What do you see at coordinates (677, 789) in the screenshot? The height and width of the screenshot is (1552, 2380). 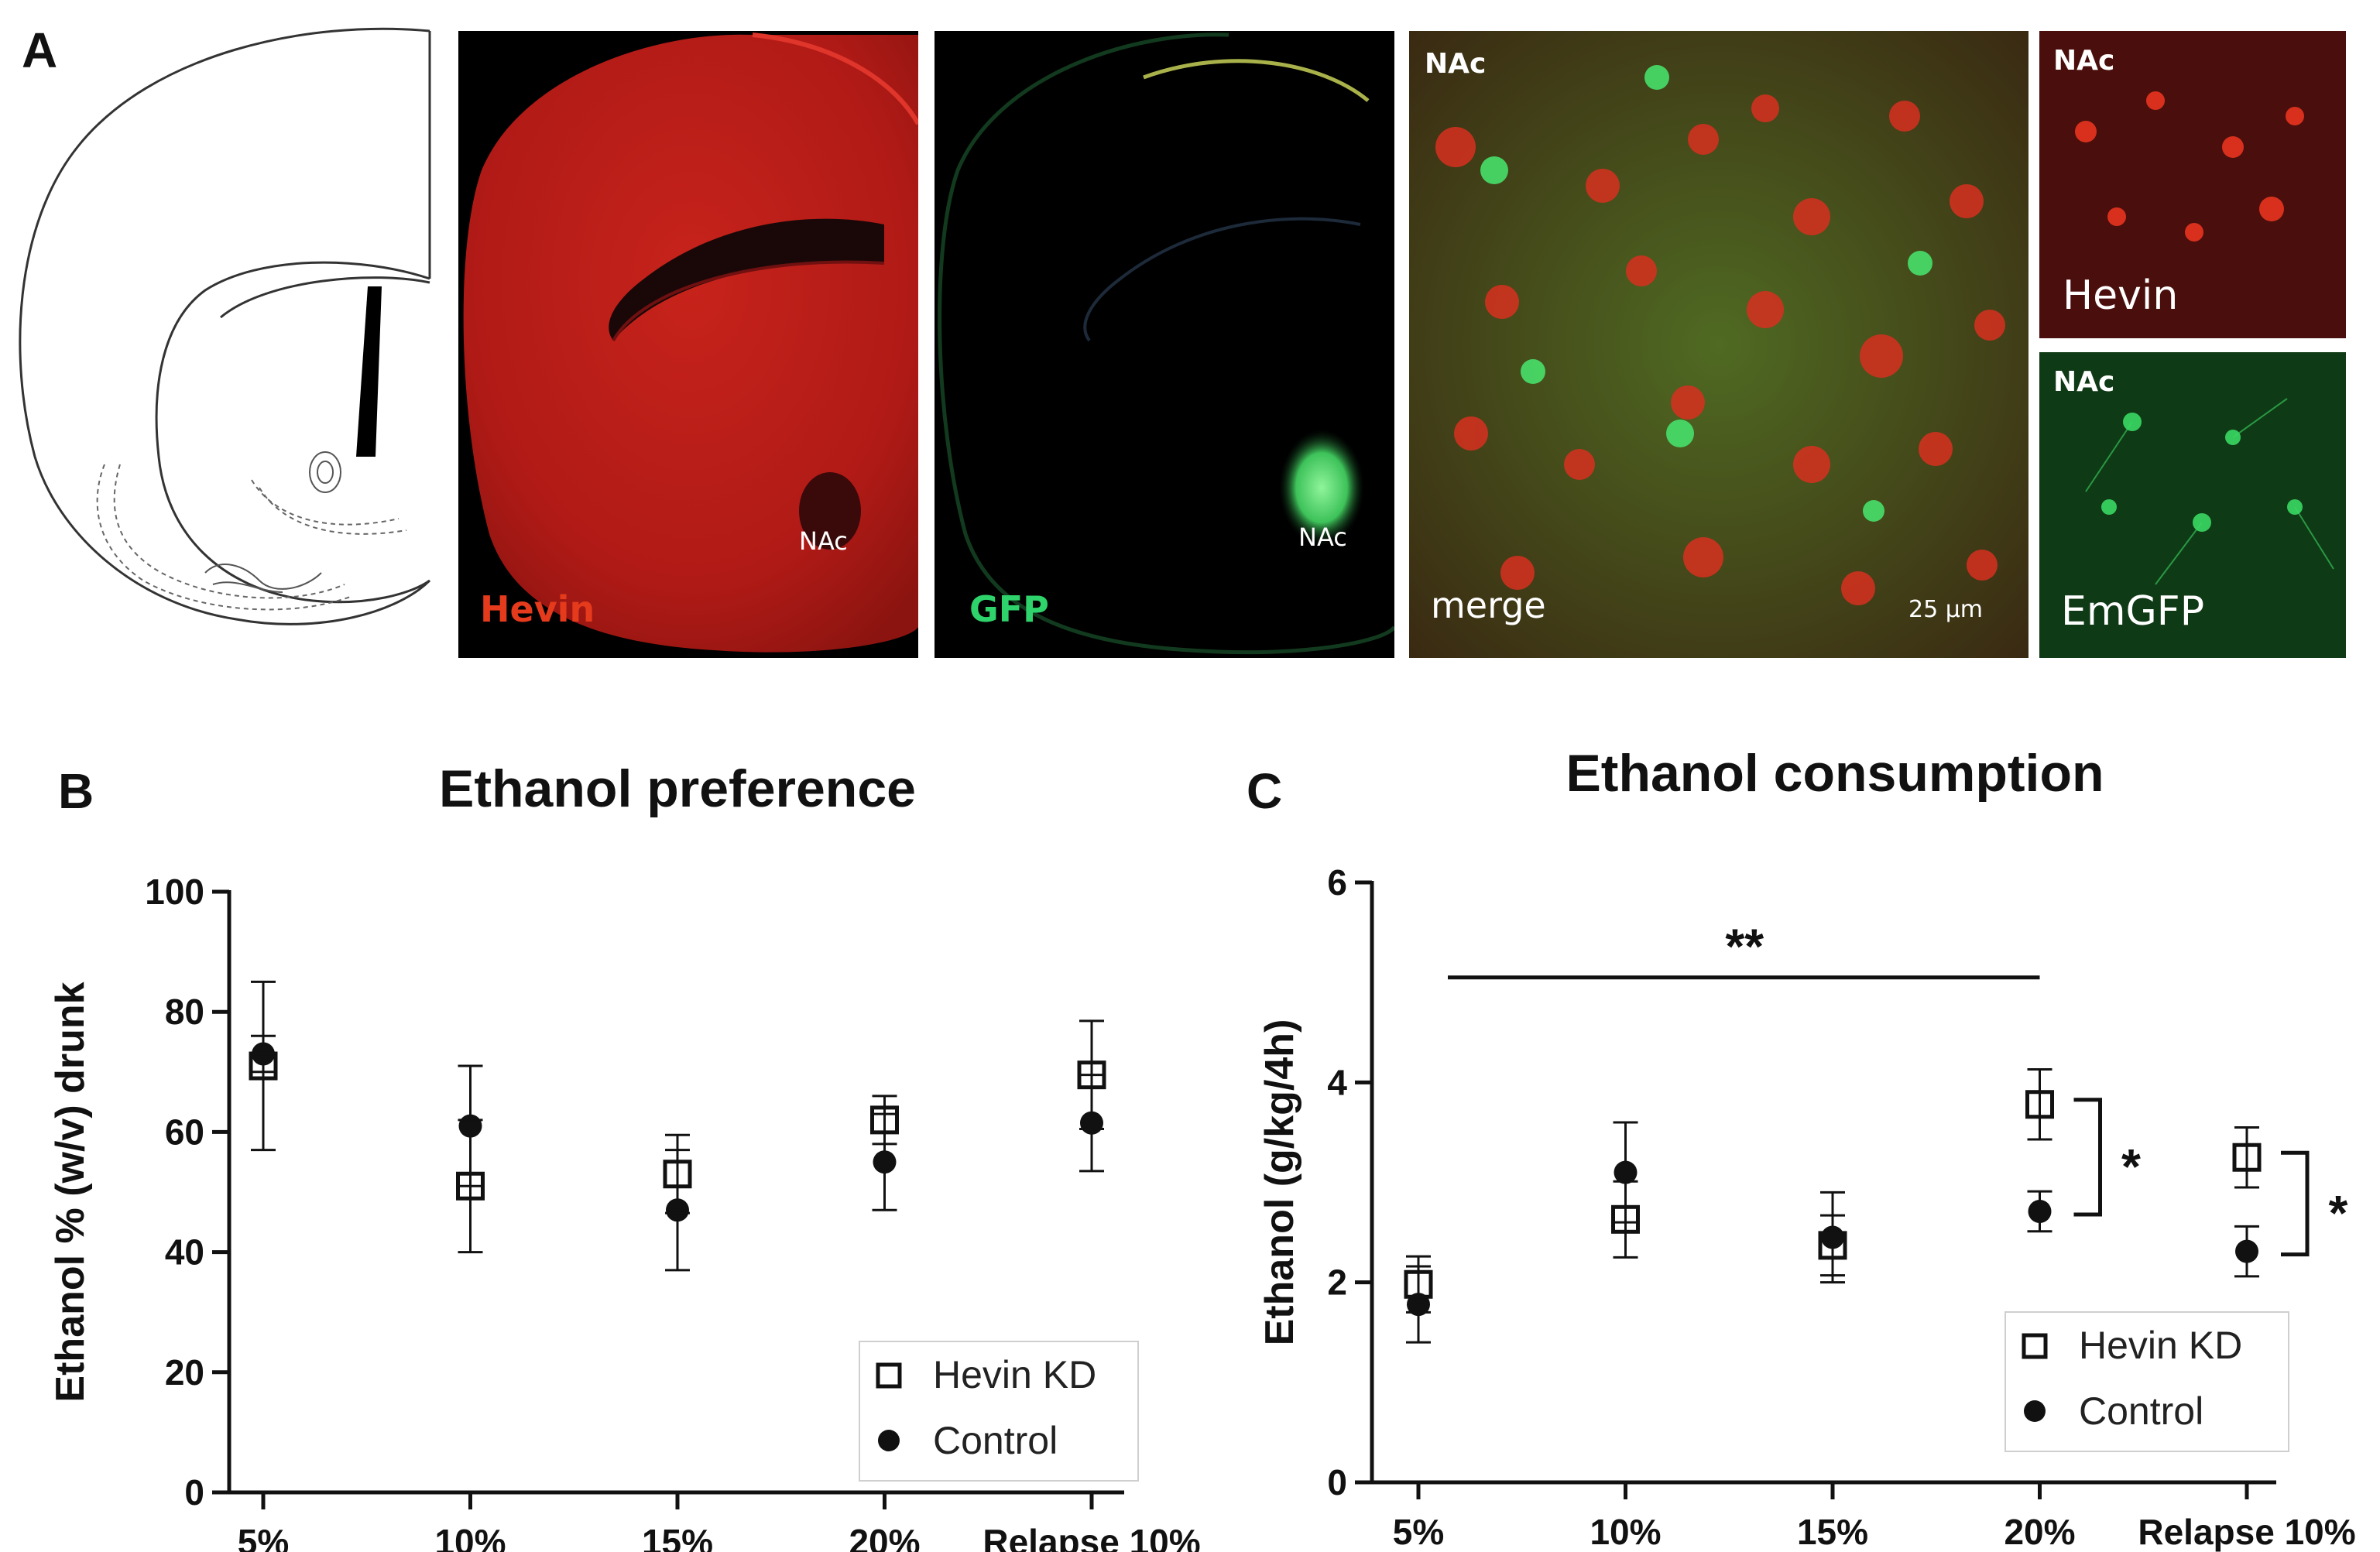 I see `chart-title: Ethanol preference` at bounding box center [677, 789].